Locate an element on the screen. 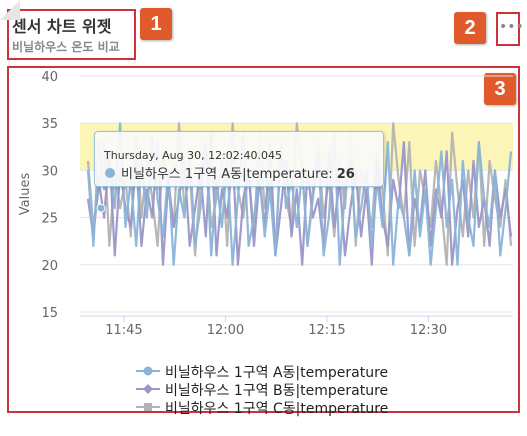 This screenshot has width=527, height=436. tooltip-series-marker-icon is located at coordinates (110, 173).